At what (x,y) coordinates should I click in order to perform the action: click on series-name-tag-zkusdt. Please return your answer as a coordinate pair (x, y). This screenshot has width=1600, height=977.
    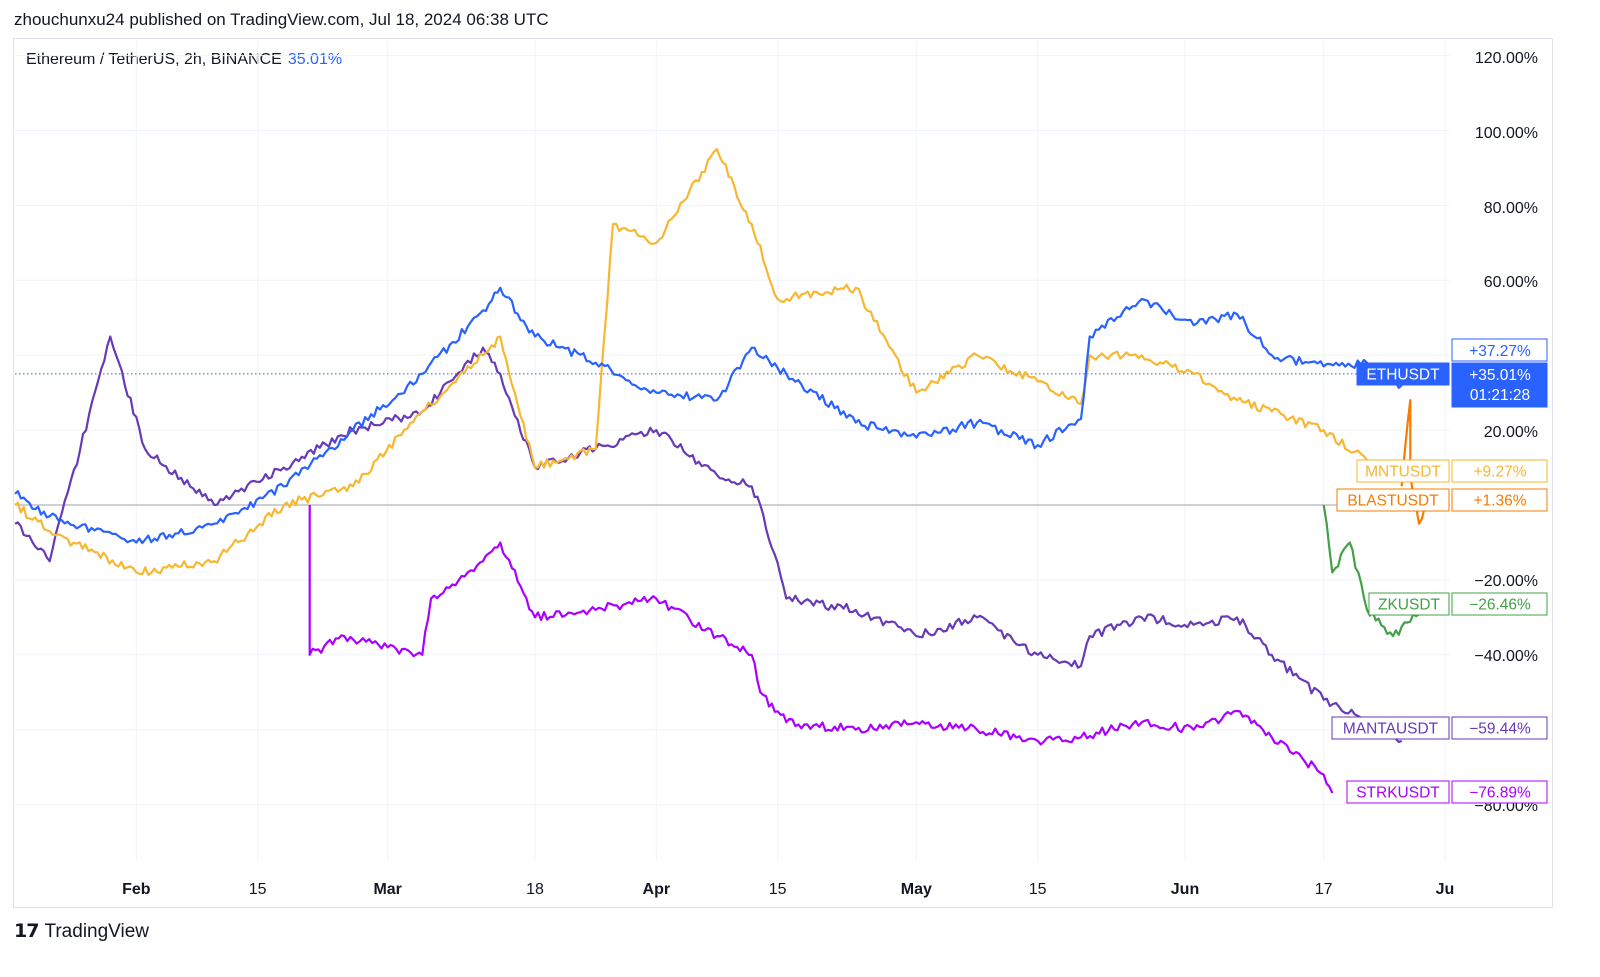
    Looking at the image, I should click on (1409, 604).